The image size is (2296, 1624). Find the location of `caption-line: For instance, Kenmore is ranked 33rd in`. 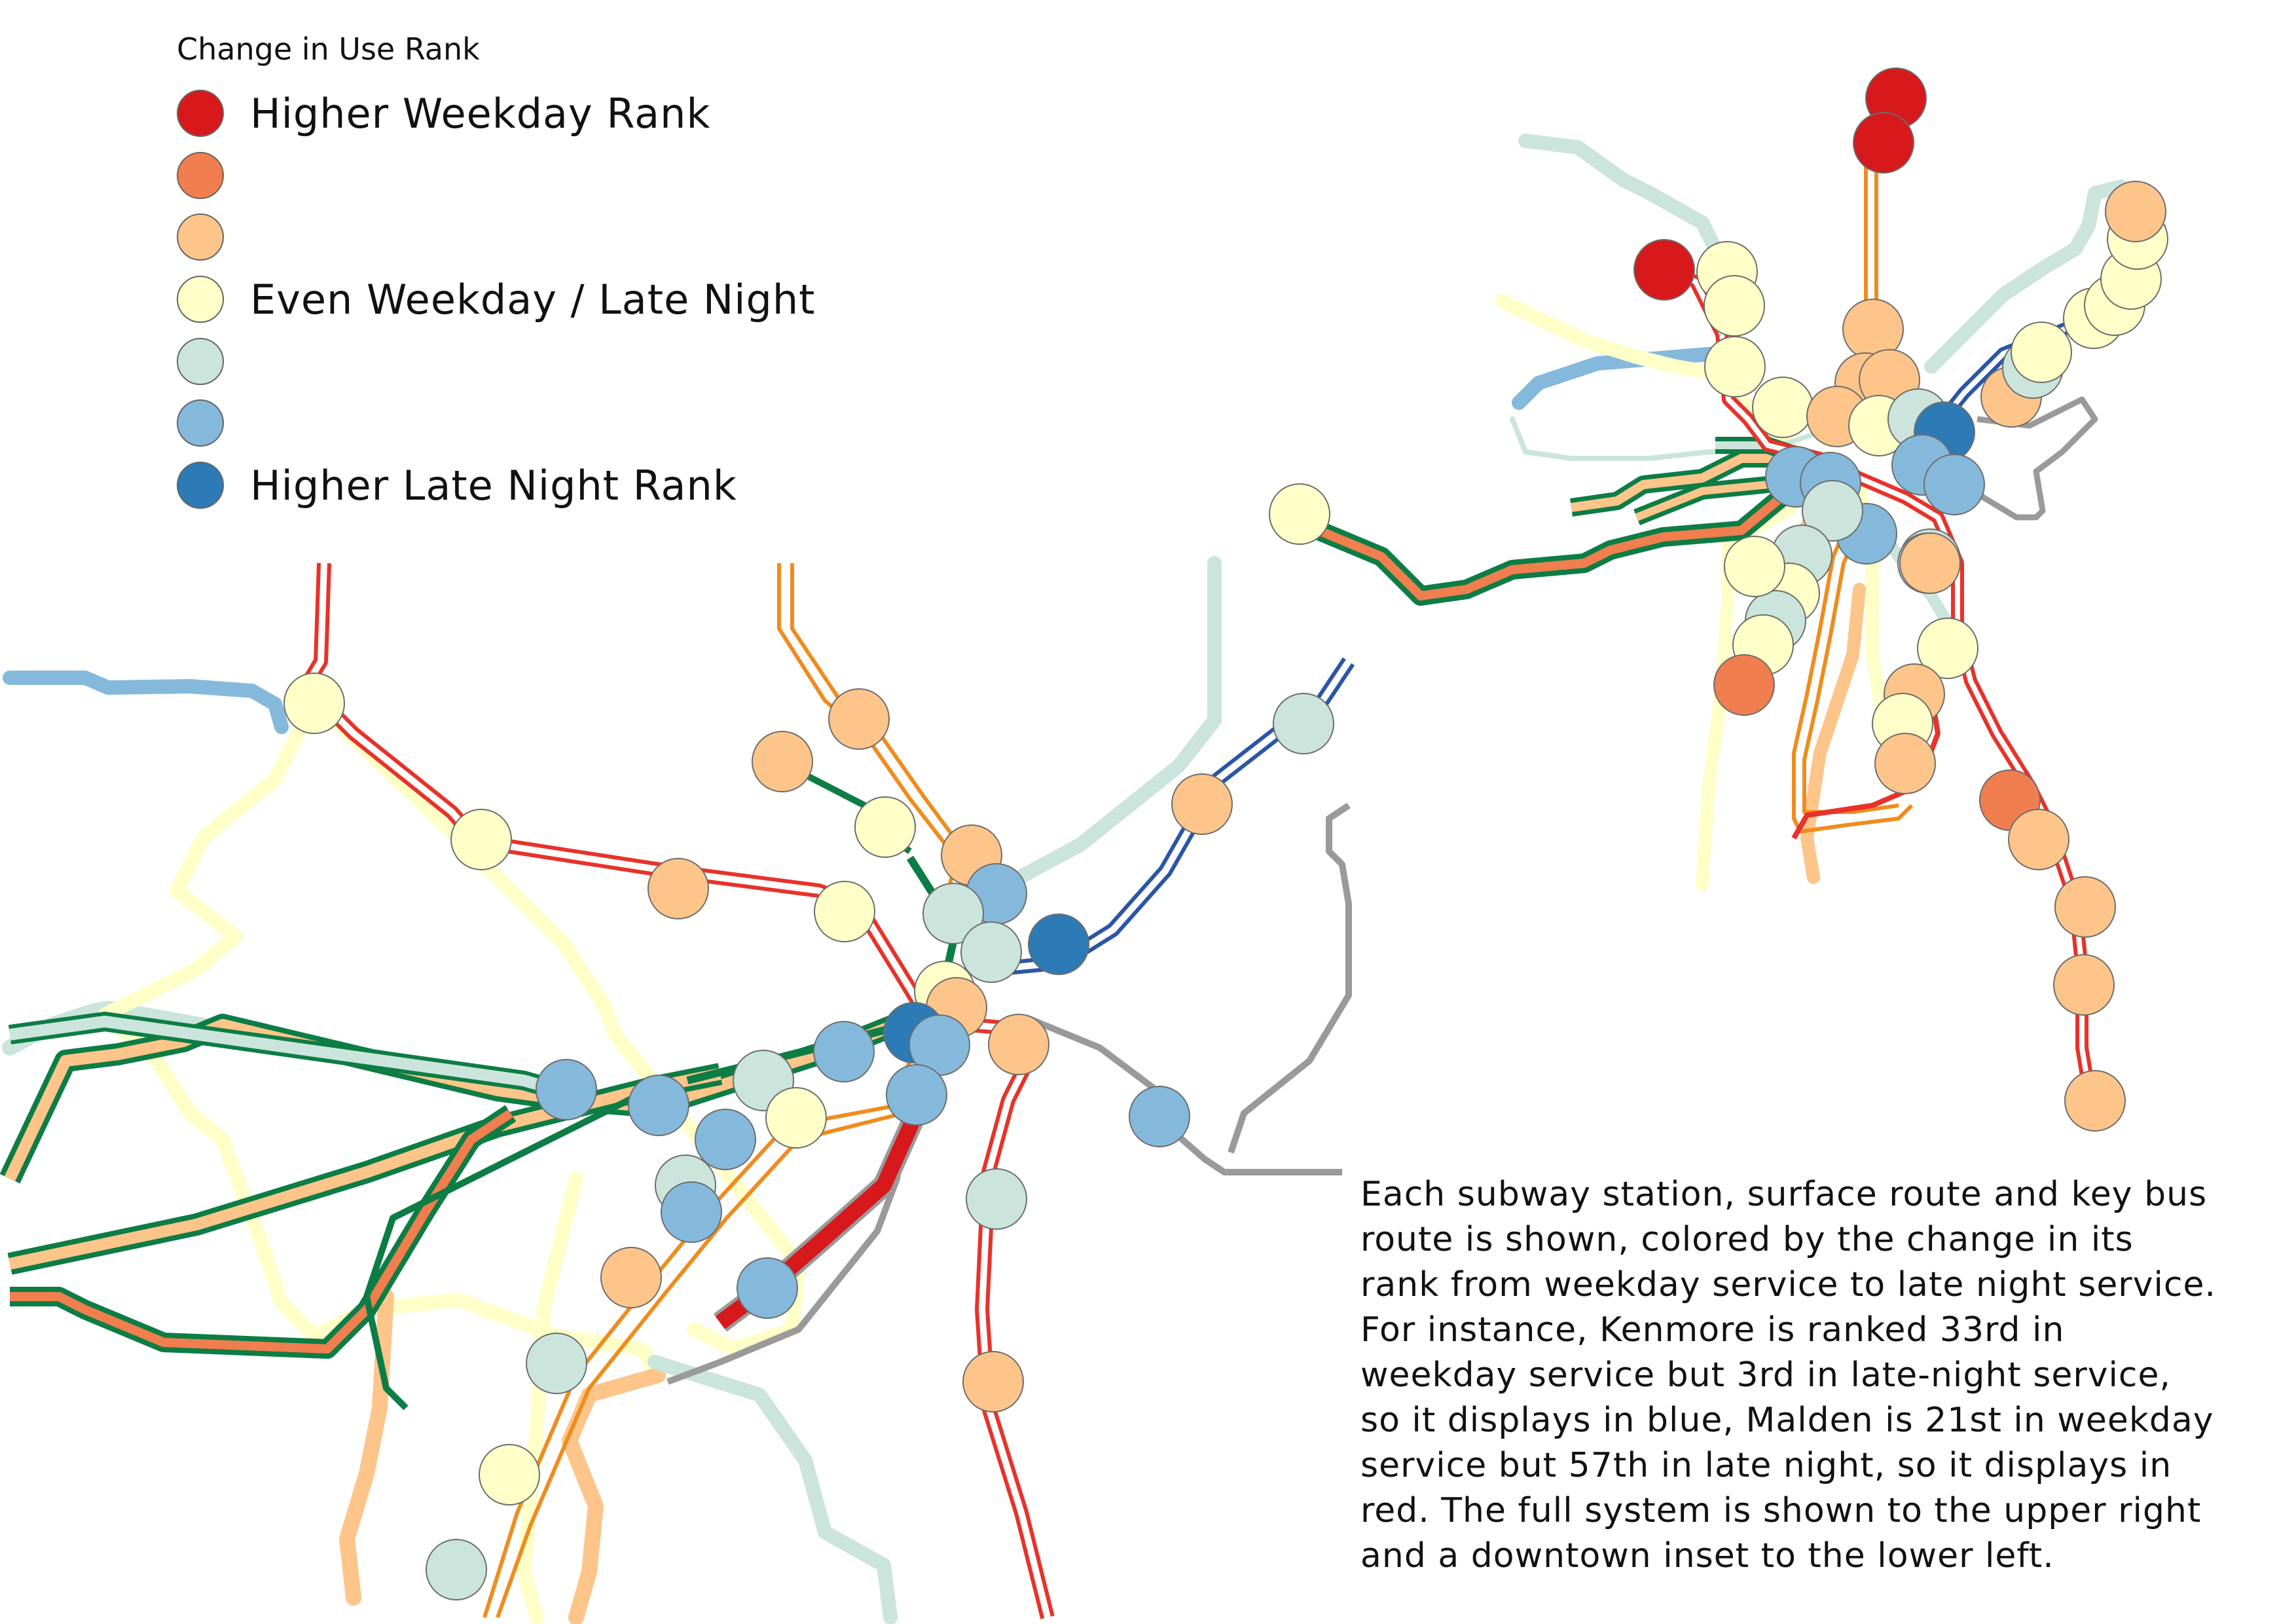

caption-line: For instance, Kenmore is ranked 33rd in is located at coordinates (1712, 1330).